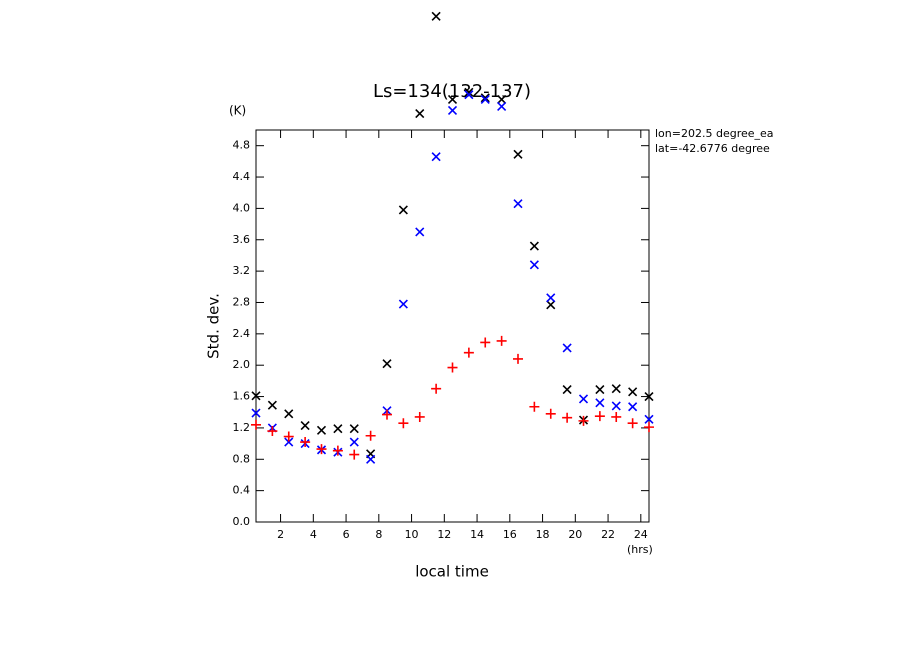 The image size is (904, 654). I want to click on x-tick-label: 2, so click(280, 534).